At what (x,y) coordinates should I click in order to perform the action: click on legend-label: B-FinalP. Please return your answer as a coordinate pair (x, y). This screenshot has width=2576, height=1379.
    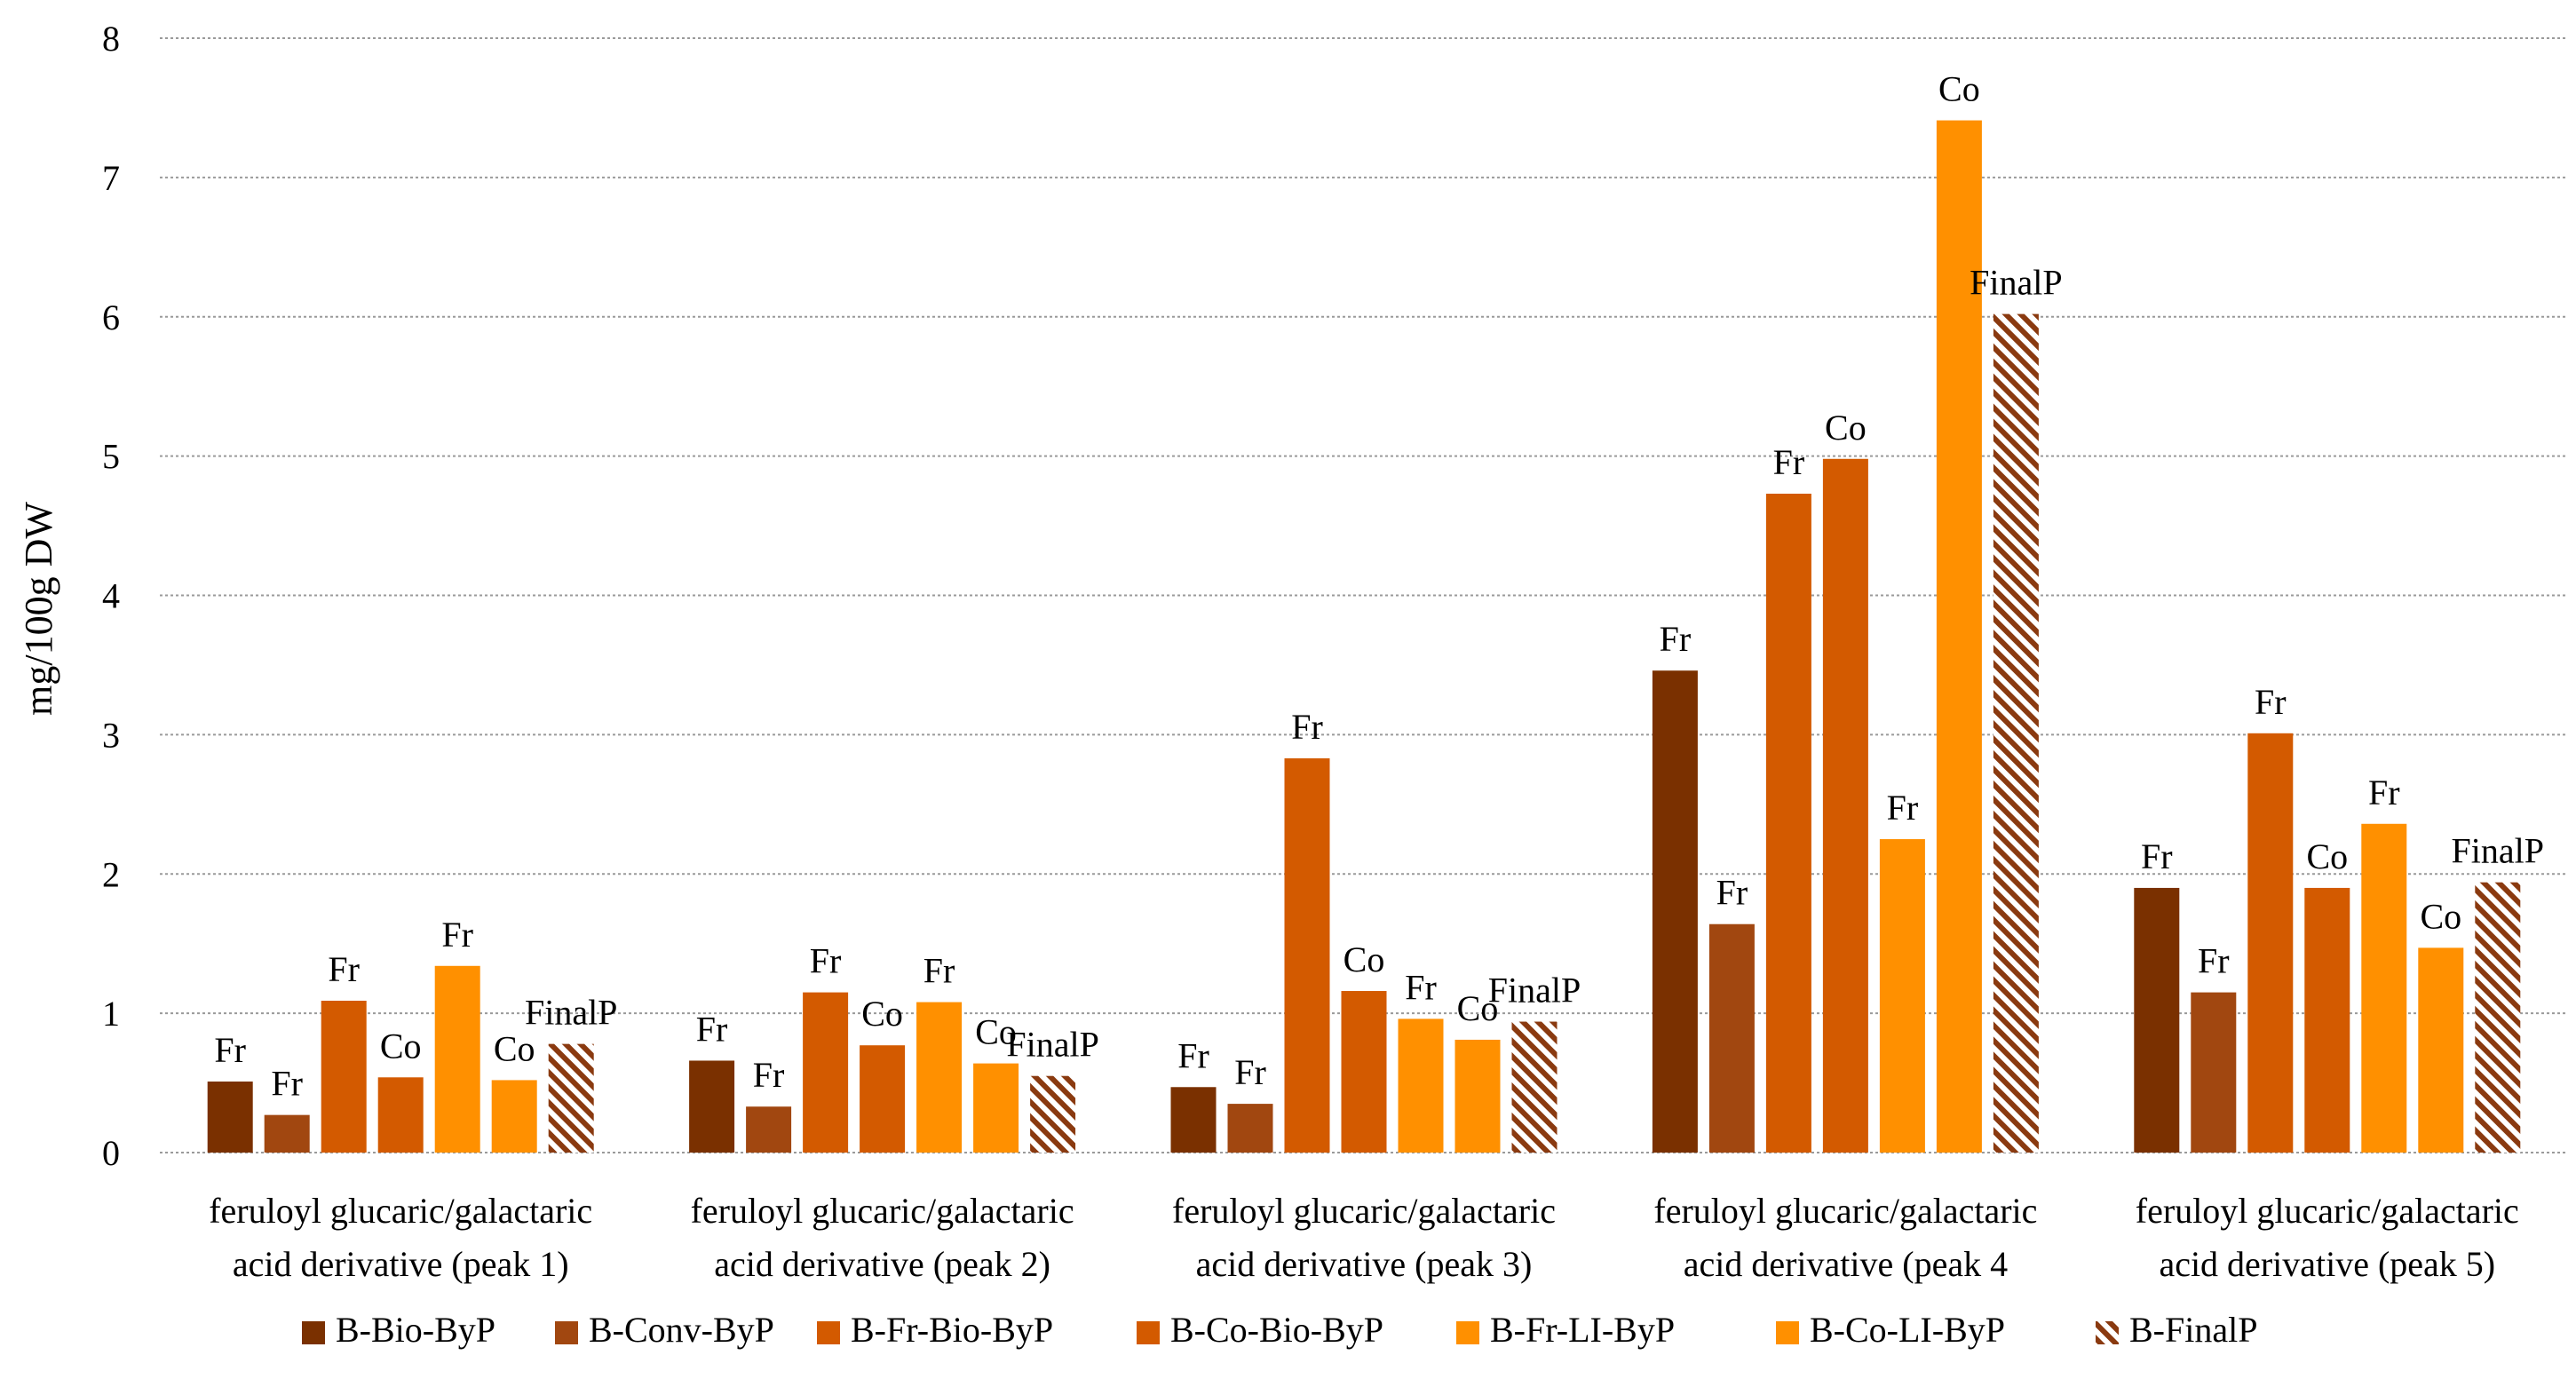
    Looking at the image, I should click on (2193, 1330).